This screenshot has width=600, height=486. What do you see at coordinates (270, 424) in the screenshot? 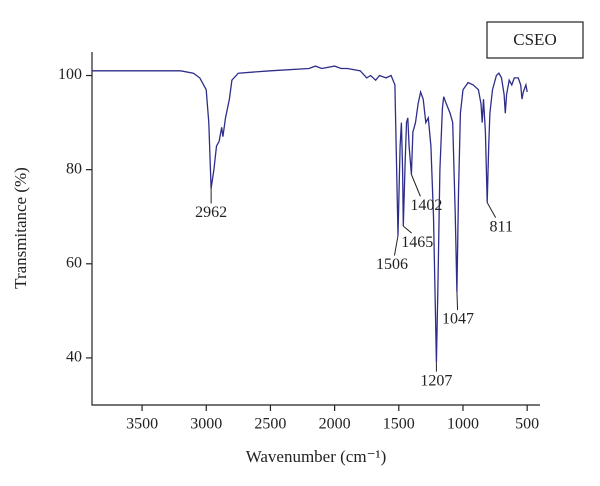
I see `x-tick-label: 2500` at bounding box center [270, 424].